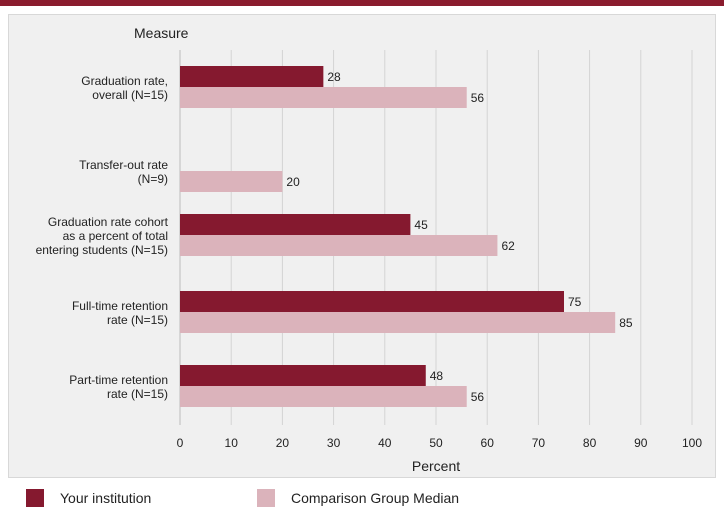  I want to click on x-tick-label-20: 20, so click(283, 443).